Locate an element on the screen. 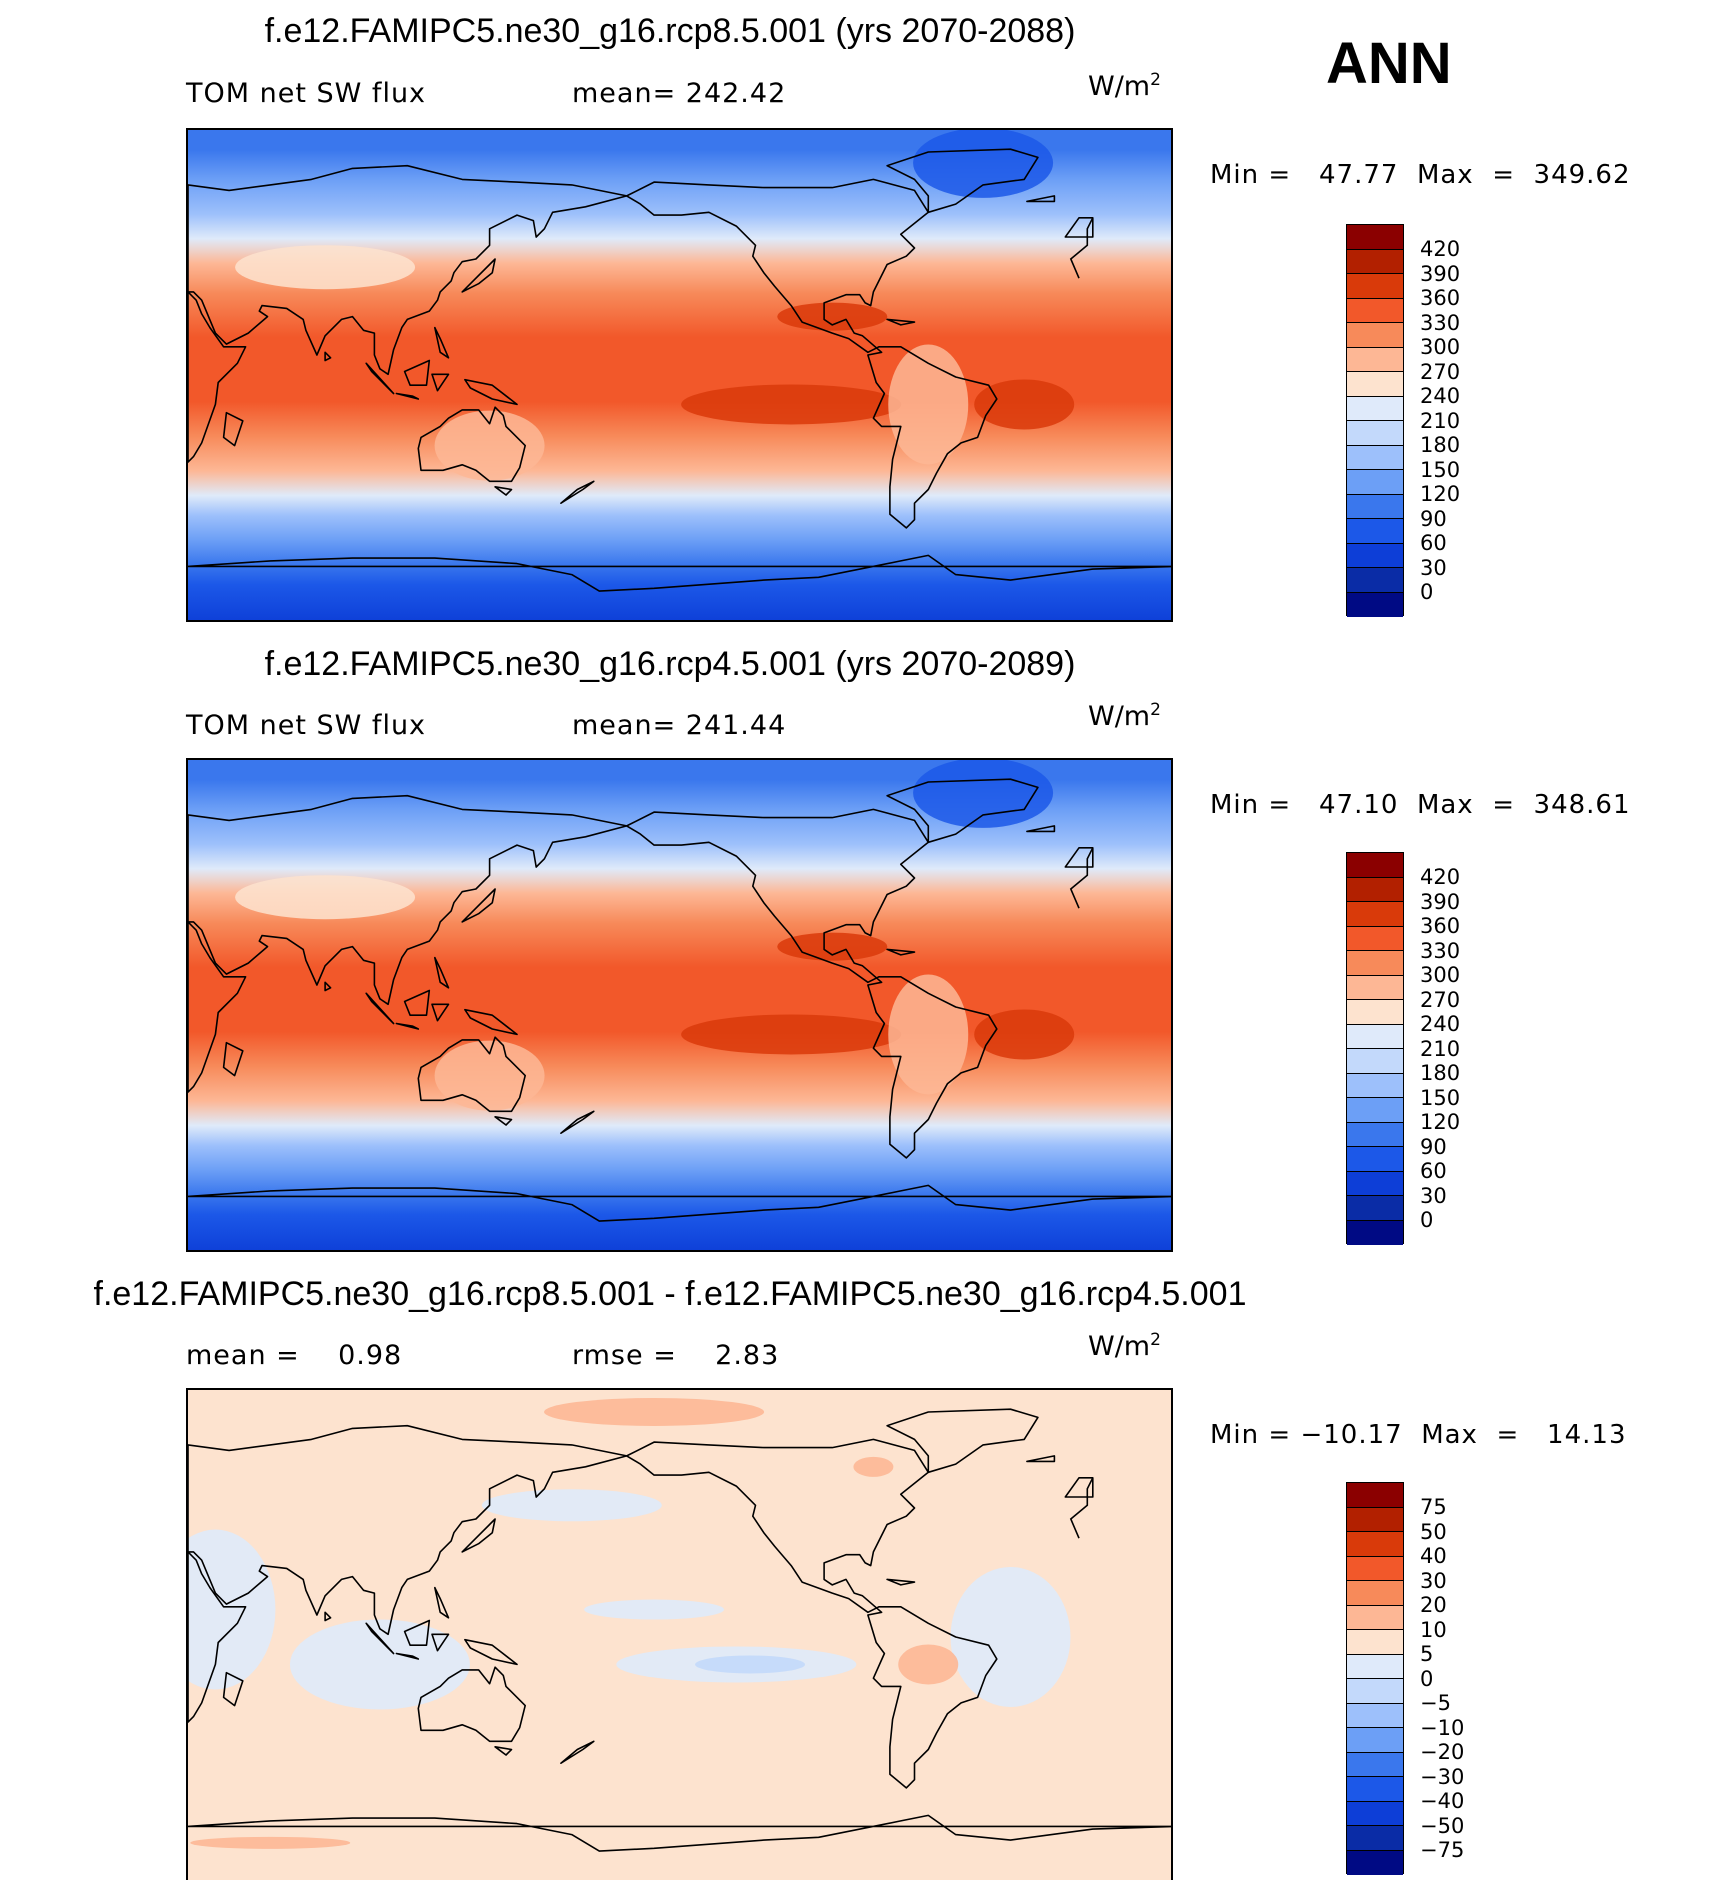 This screenshot has height=1880, width=1710. colorbar-label: 180 is located at coordinates (1440, 1073).